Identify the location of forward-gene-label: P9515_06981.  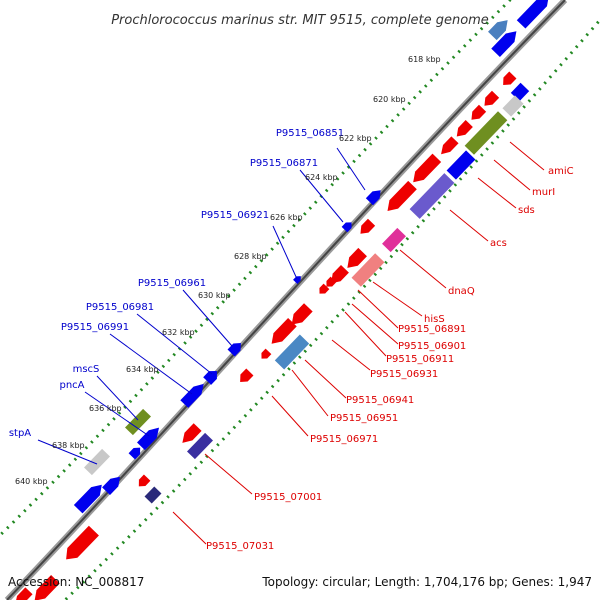
(120, 307).